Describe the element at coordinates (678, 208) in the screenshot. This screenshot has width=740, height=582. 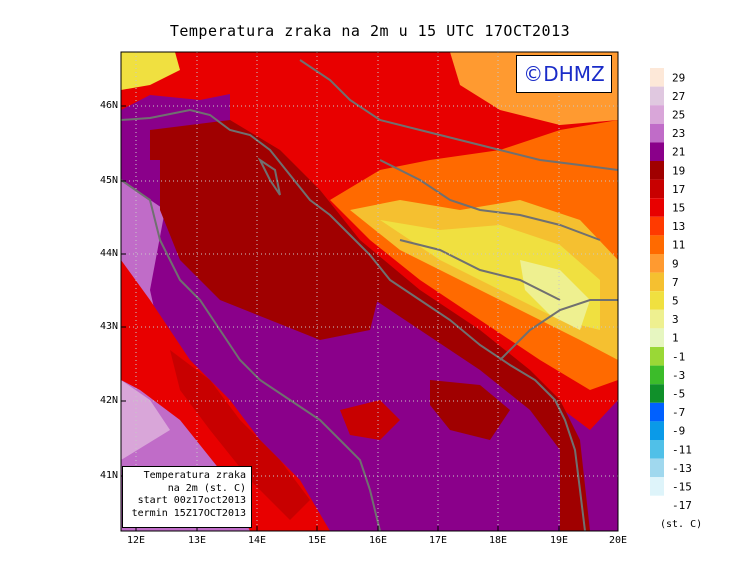
I see `legend-label: 15` at that location.